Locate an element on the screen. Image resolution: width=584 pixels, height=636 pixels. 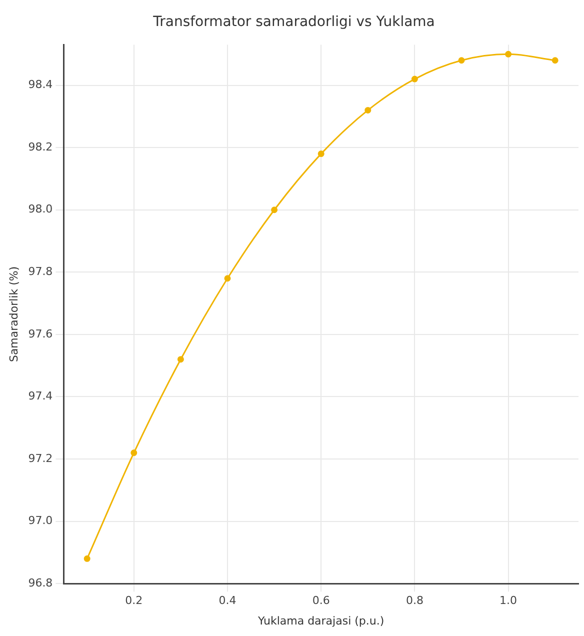
y-tick-label: 98.4 is located at coordinates (40, 85).